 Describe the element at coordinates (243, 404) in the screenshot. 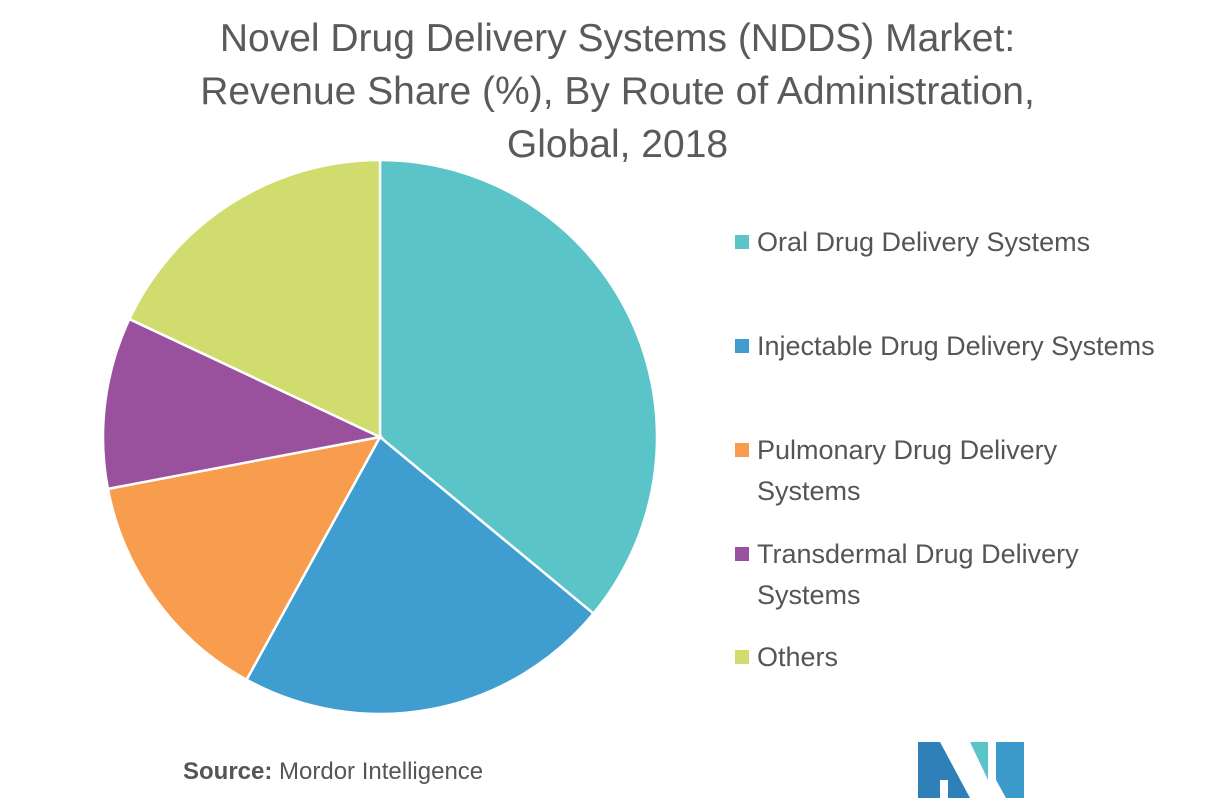

I see `pie-slice-transdermal-drug-delivery-systems` at that location.